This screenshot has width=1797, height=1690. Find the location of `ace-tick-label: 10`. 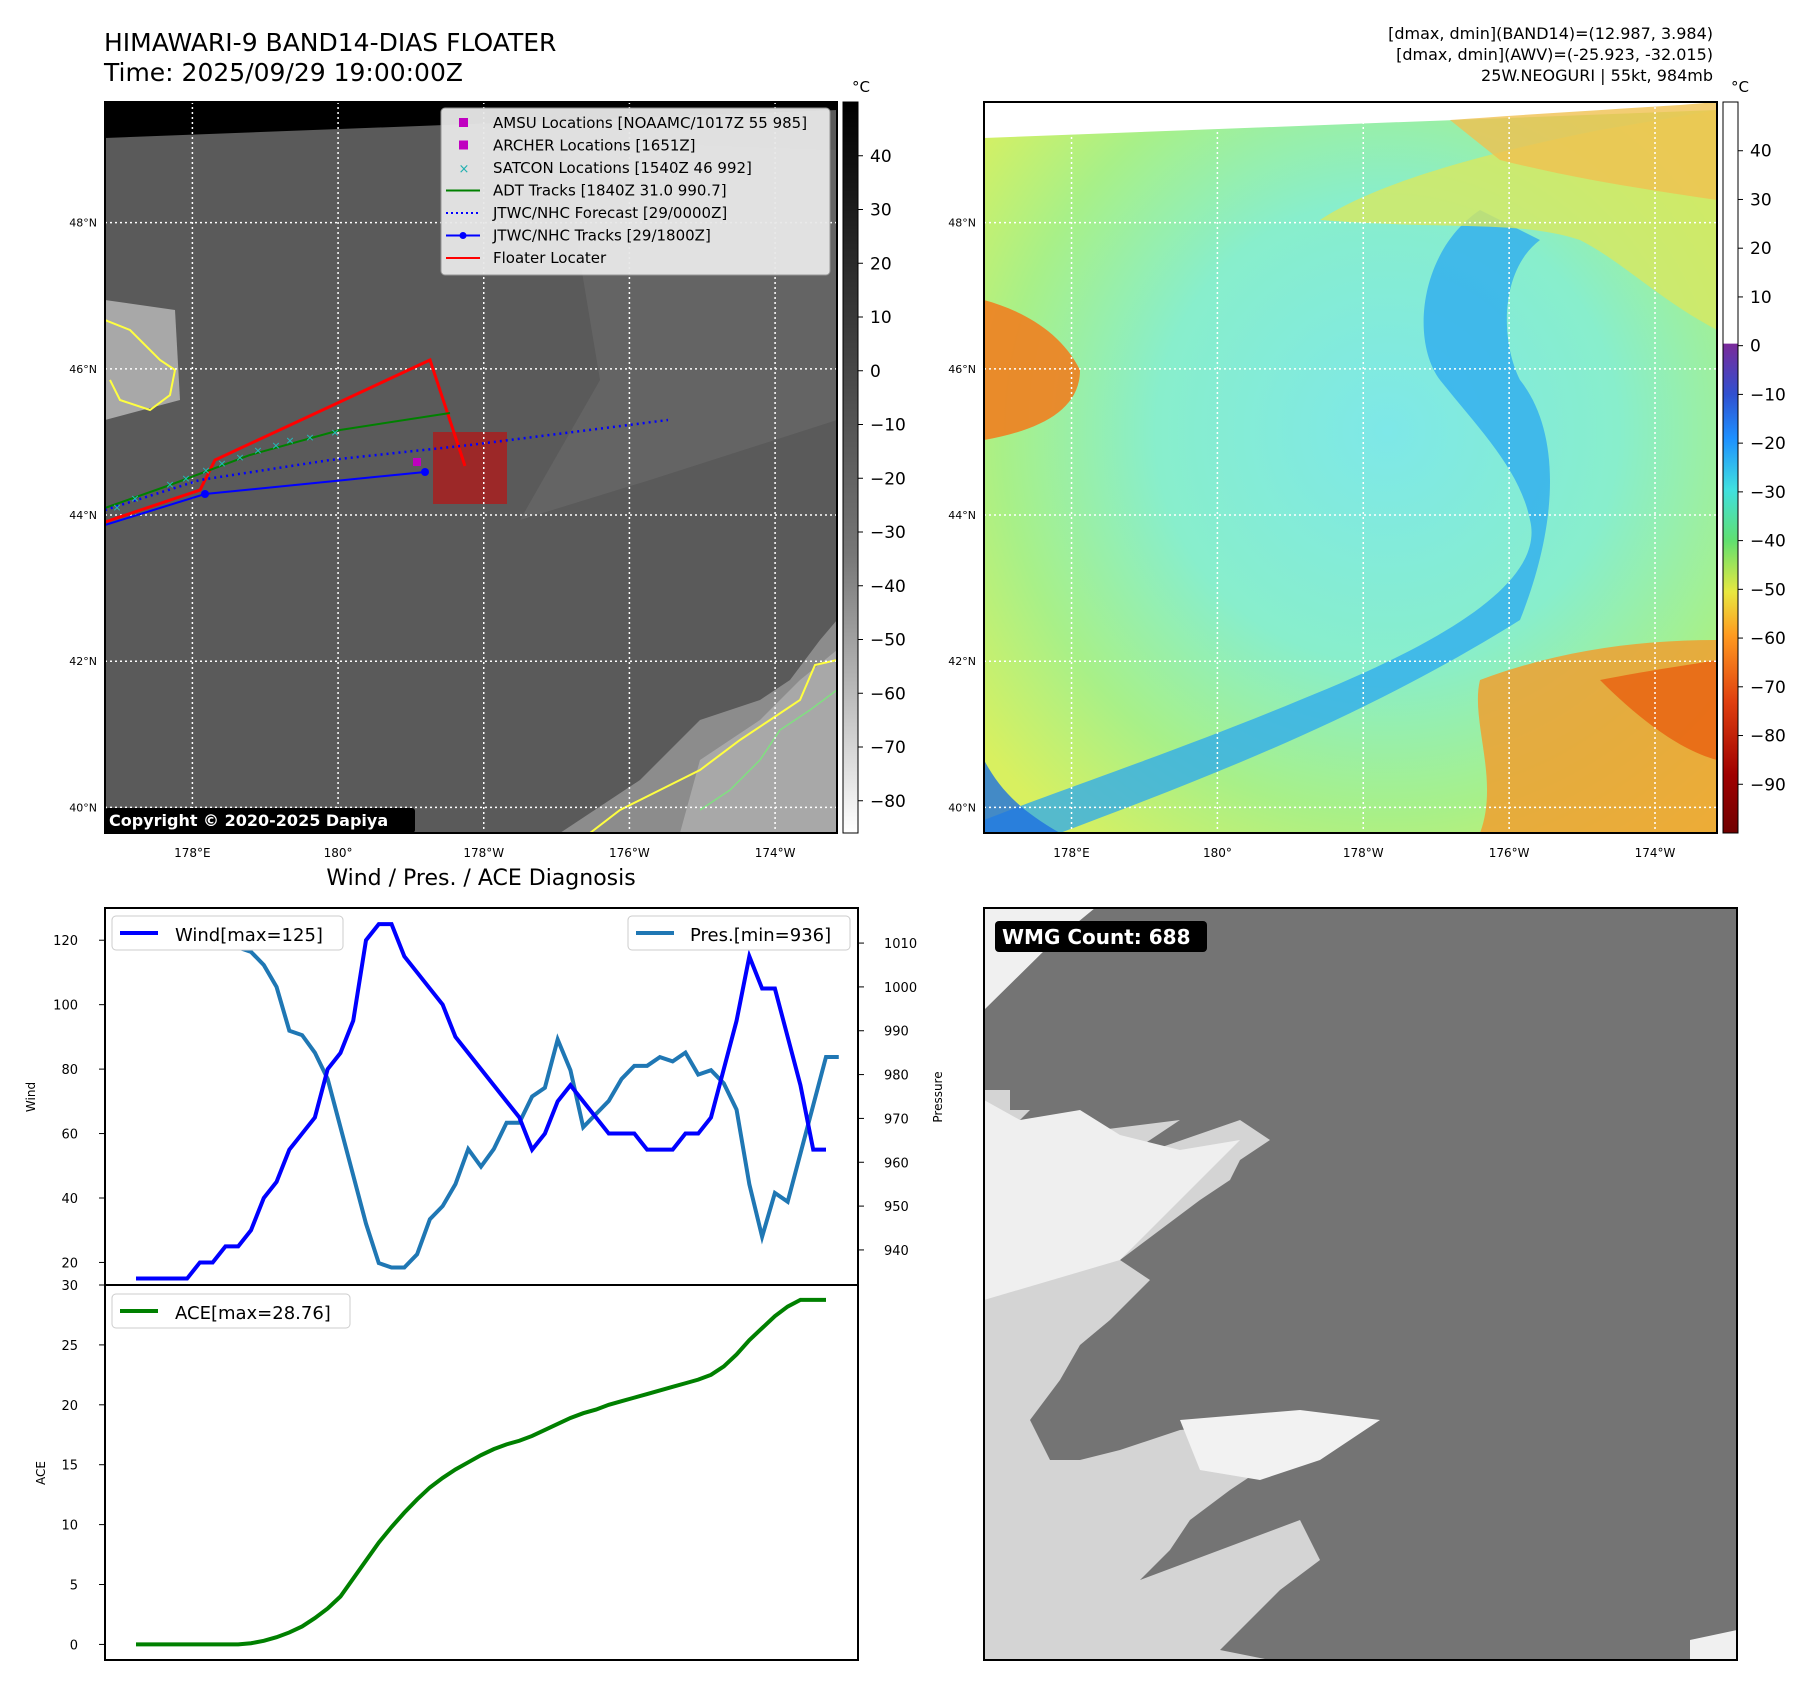

ace-tick-label: 10 is located at coordinates (69, 1526).